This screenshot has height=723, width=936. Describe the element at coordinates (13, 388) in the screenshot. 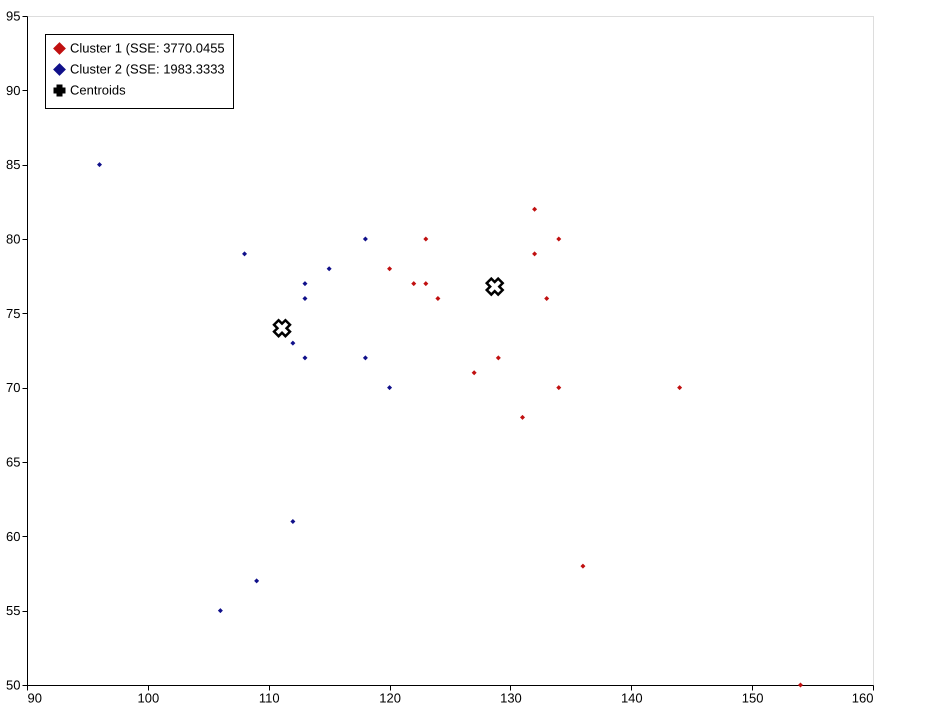

I see `y-tick-label: 70` at that location.